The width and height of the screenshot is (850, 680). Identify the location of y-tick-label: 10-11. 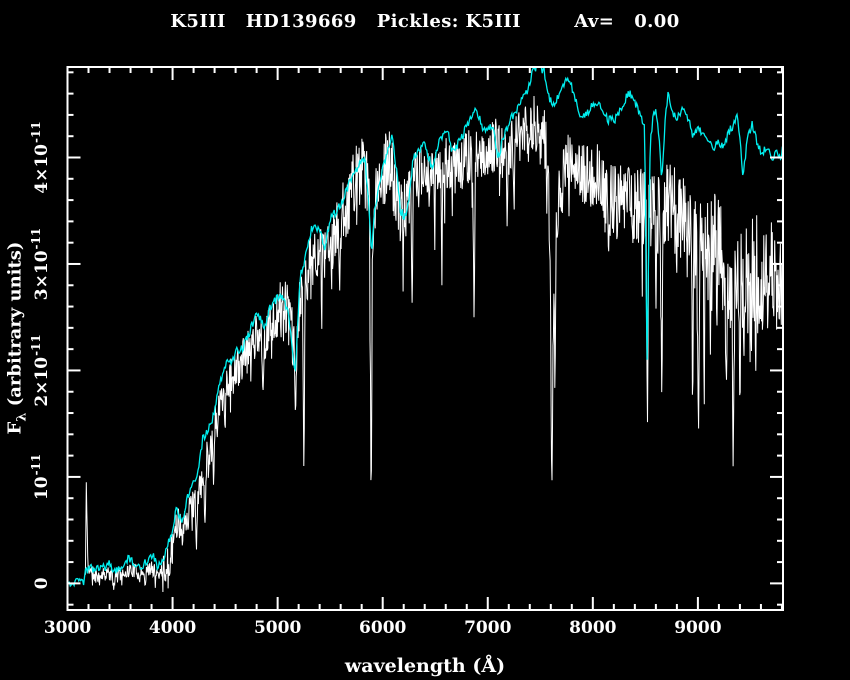
(40, 477).